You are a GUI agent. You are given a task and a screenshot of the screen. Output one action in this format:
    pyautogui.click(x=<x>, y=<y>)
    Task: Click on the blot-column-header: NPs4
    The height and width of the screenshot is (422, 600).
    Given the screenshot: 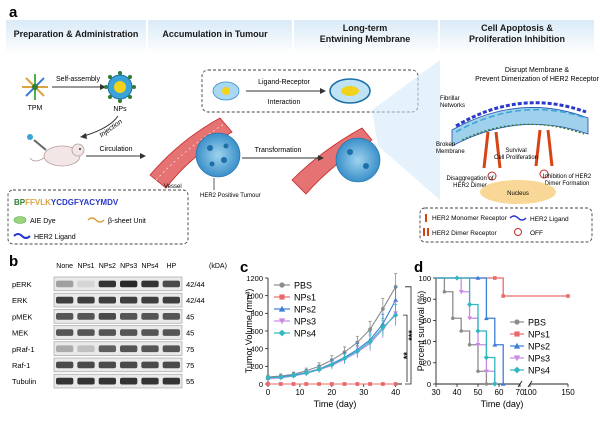 What is the action you would take?
    pyautogui.click(x=149, y=266)
    